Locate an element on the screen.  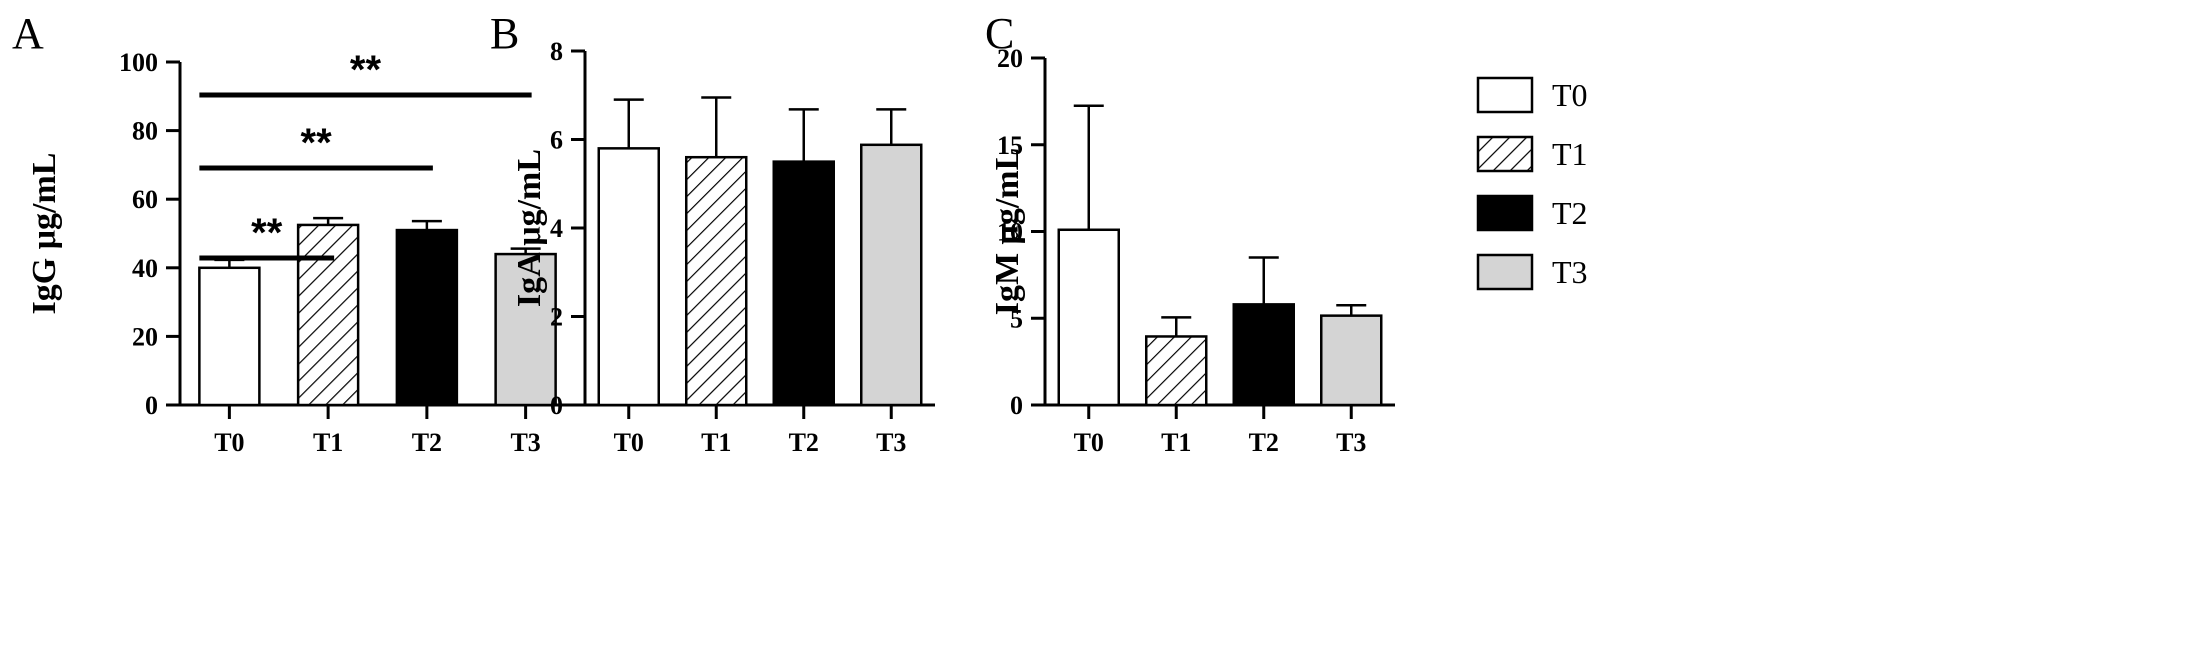
y-axis-title: IgG μg/mL is located at coordinates (44, 234).